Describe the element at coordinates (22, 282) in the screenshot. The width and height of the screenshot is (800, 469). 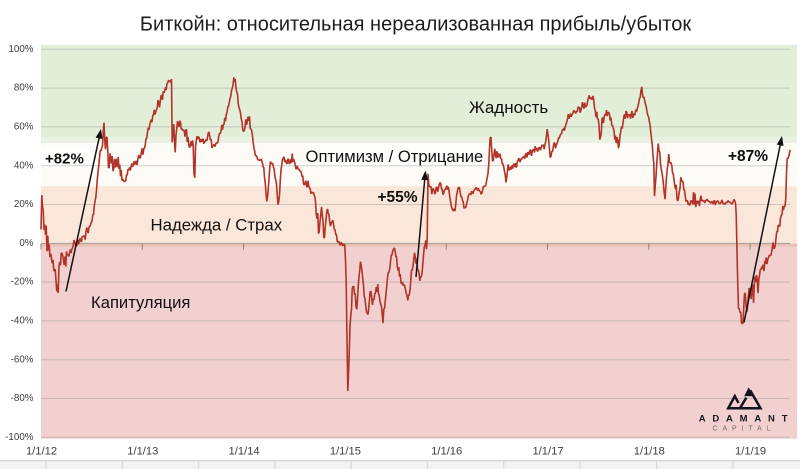
I see `svg-text: -20%` at that location.